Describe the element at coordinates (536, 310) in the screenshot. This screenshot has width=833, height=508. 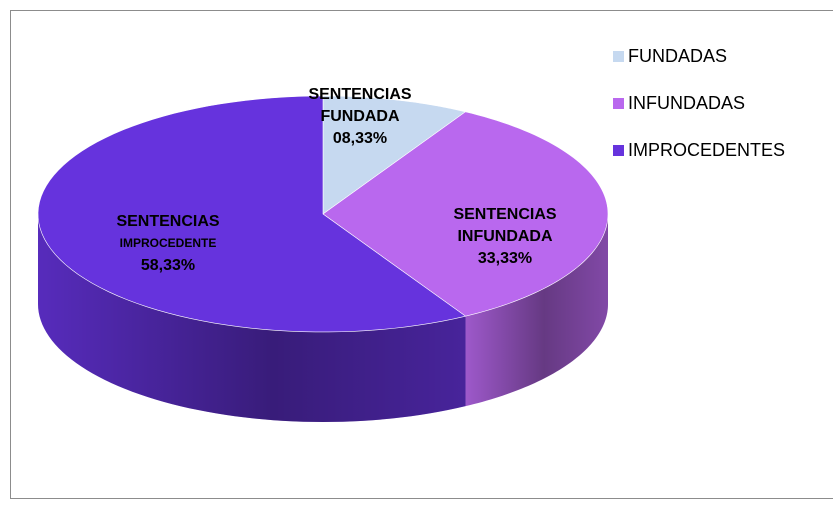
I see `slice-side-shade` at that location.